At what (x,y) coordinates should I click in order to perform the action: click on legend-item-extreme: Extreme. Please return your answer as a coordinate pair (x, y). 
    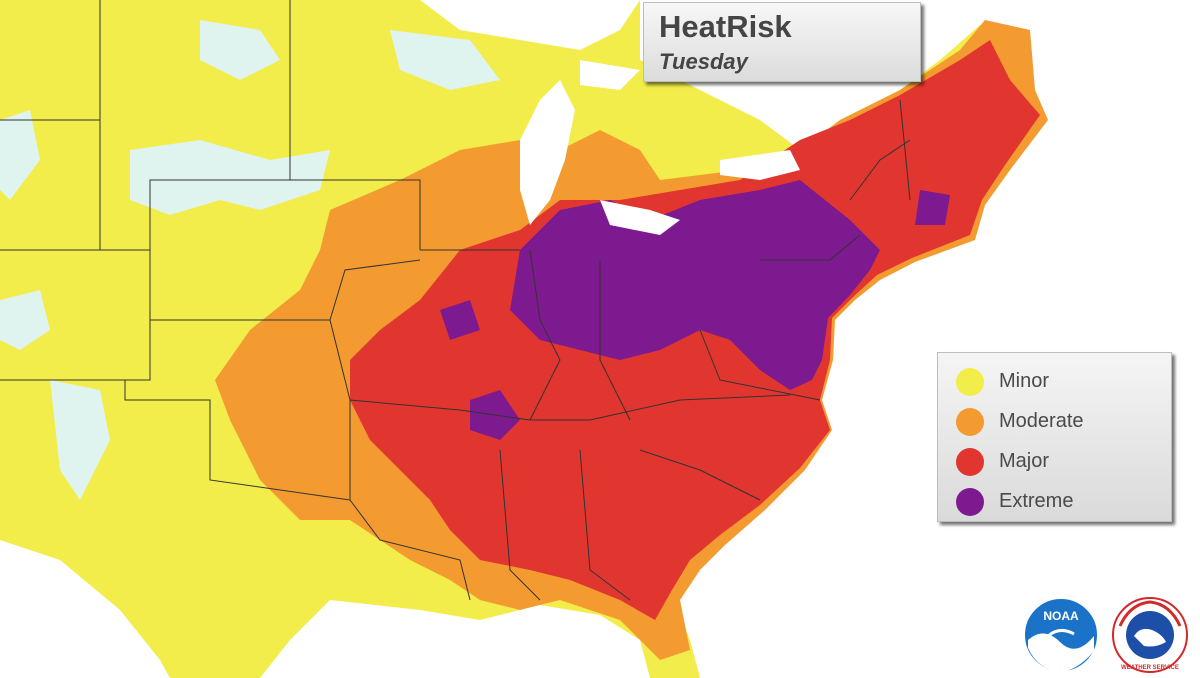
    Looking at the image, I should click on (1061, 502).